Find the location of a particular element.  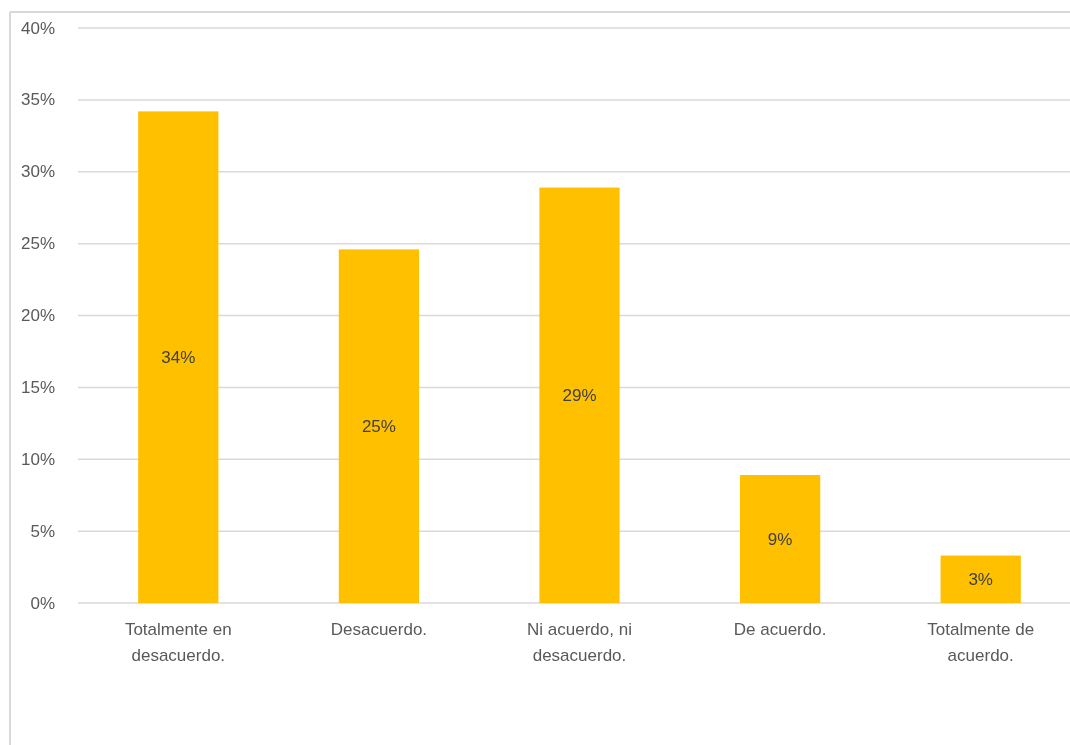

data-label: 9% is located at coordinates (780, 539).